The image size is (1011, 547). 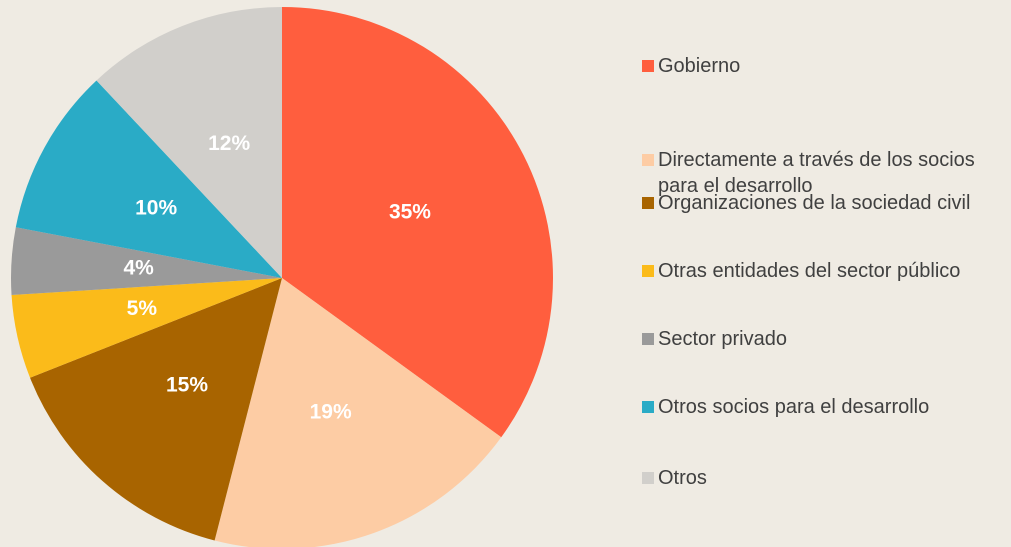 What do you see at coordinates (814, 203) in the screenshot?
I see `legend-label: Organizaciones de la sociedad civil` at bounding box center [814, 203].